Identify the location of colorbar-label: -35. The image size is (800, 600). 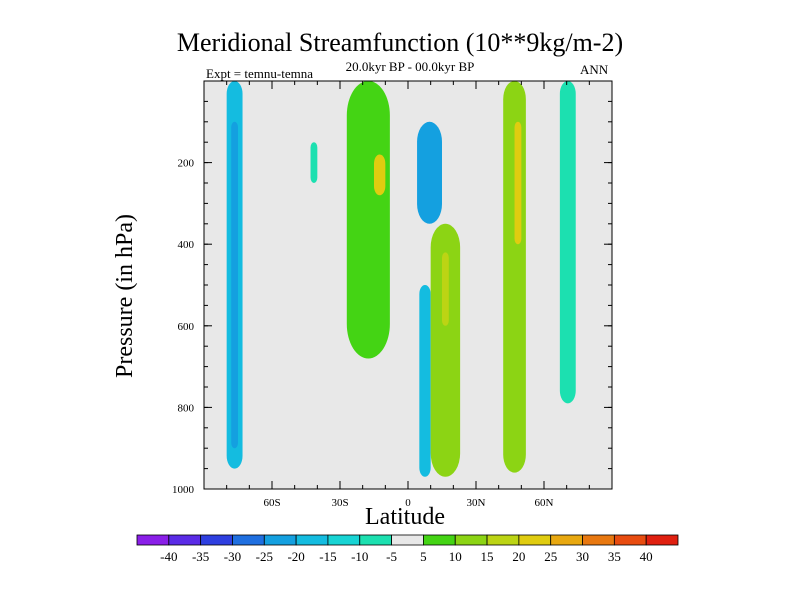
(200, 556).